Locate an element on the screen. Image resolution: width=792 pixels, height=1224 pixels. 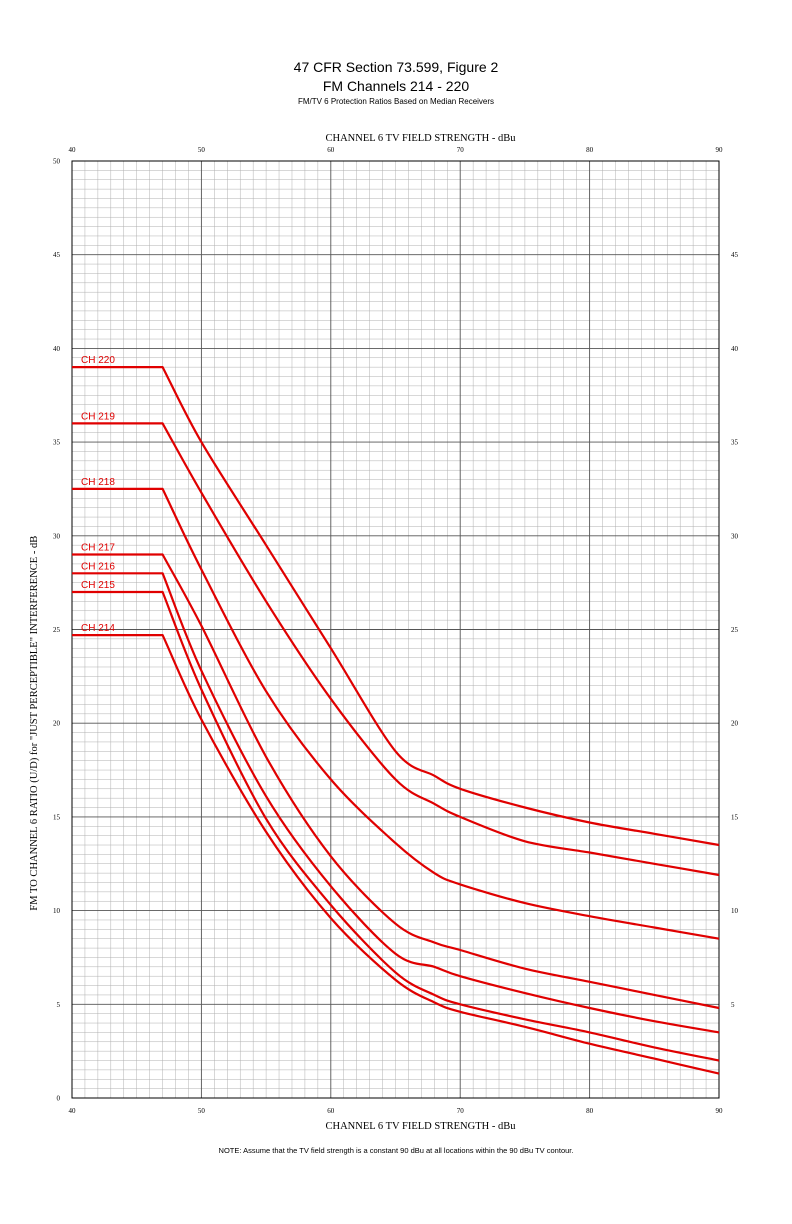
y-tick-label-right: 20 is located at coordinates (735, 724).